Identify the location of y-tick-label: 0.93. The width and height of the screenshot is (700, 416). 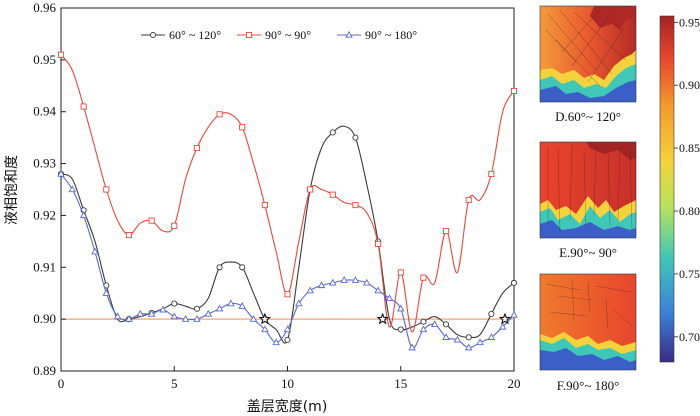
(44, 163).